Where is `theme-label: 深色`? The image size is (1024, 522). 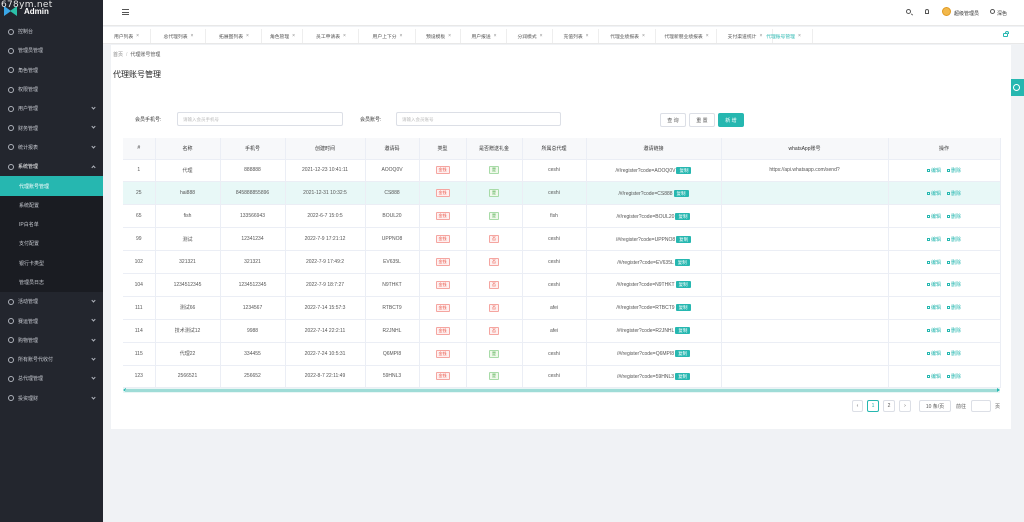 theme-label: 深色 is located at coordinates (1002, 14).